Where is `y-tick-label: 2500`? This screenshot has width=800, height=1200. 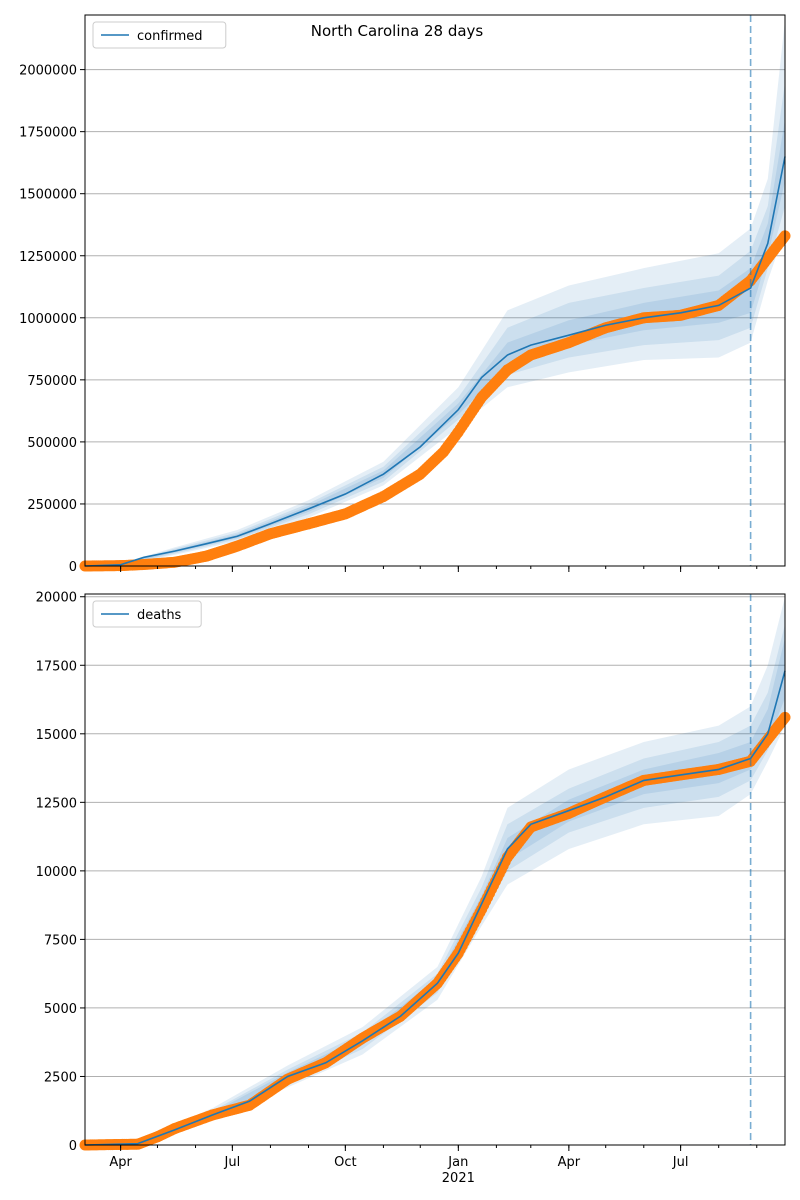
y-tick-label: 2500 is located at coordinates (60, 1077).